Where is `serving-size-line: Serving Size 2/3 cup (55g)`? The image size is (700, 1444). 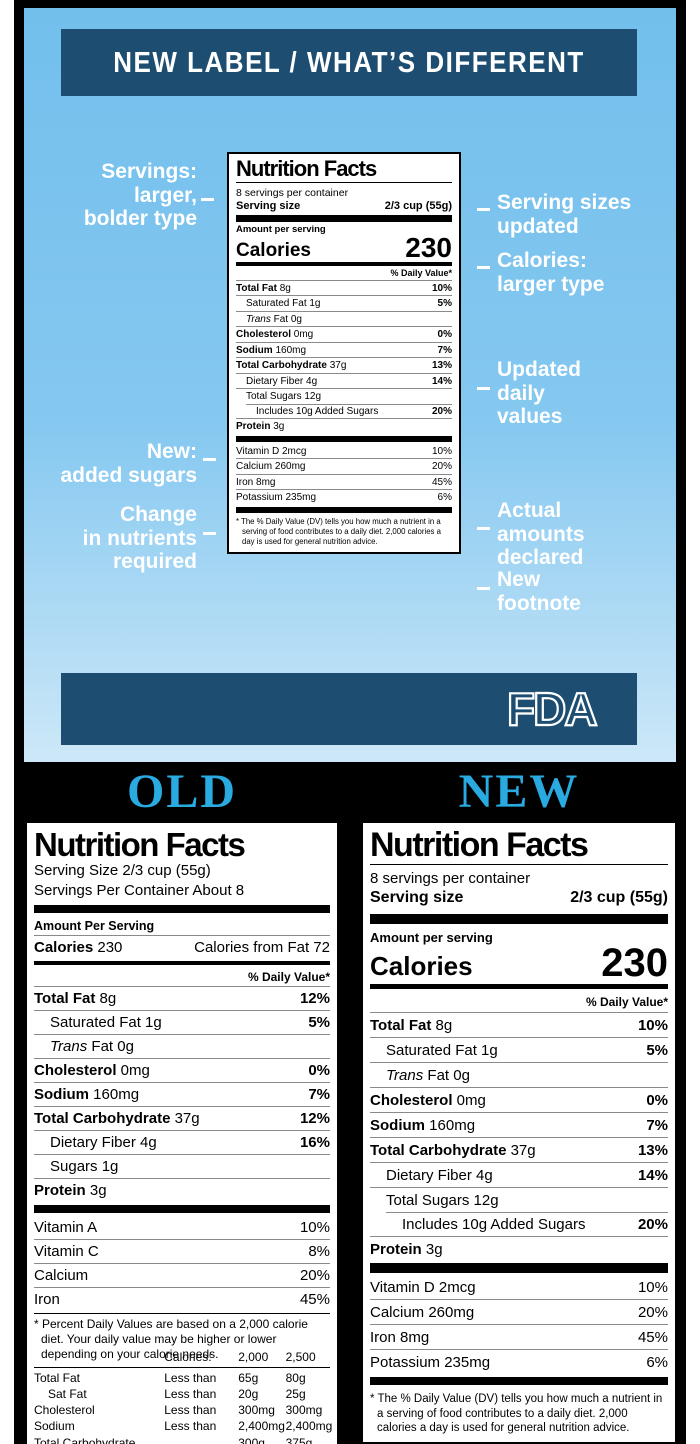 serving-size-line: Serving Size 2/3 cup (55g) is located at coordinates (122, 870).